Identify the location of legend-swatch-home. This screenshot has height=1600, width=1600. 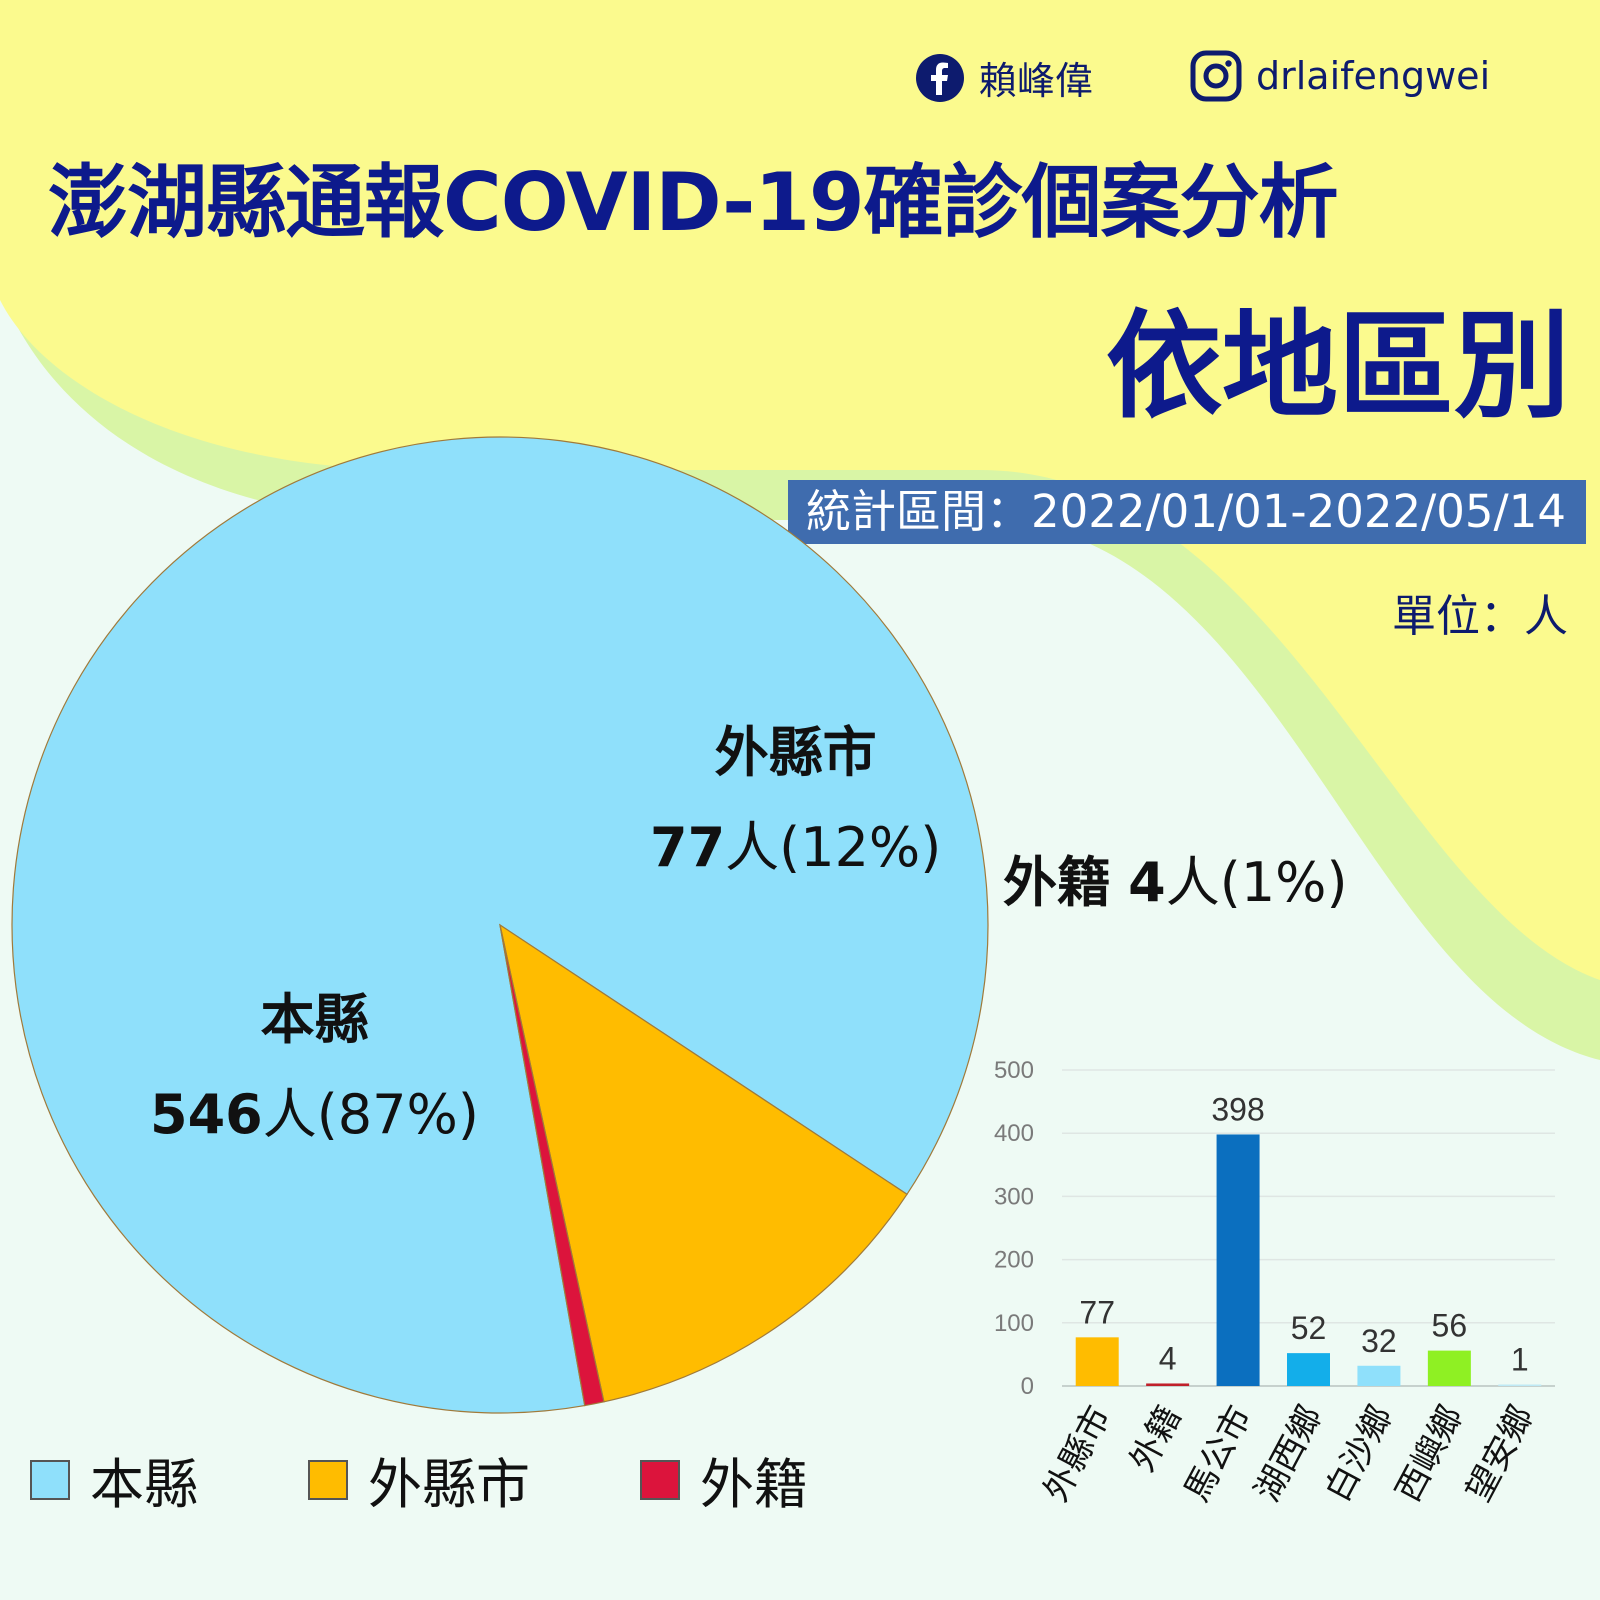
(50, 1479).